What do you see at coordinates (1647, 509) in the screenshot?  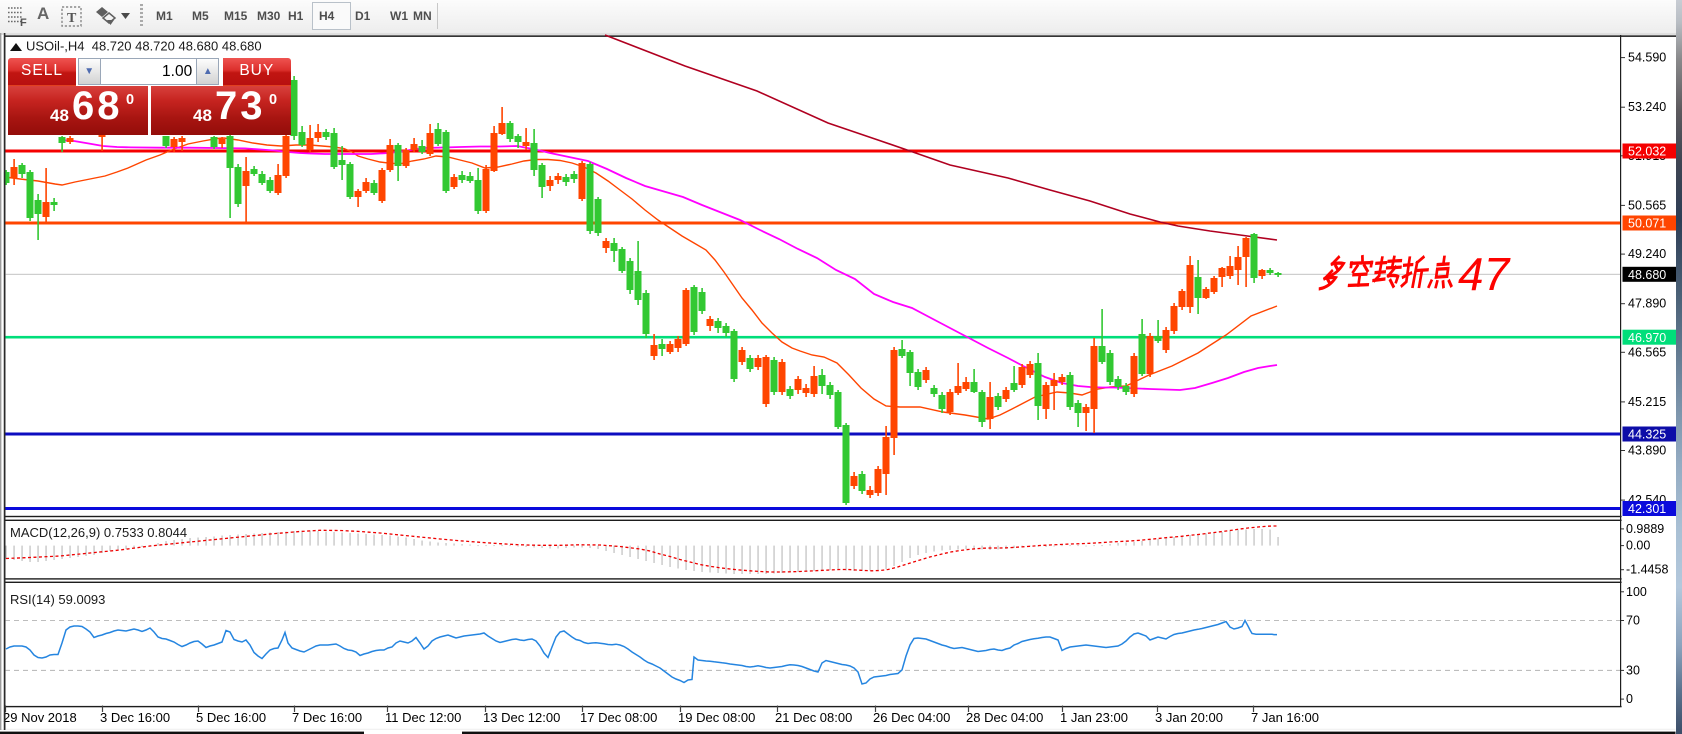 I see `svg-text: 42.301` at bounding box center [1647, 509].